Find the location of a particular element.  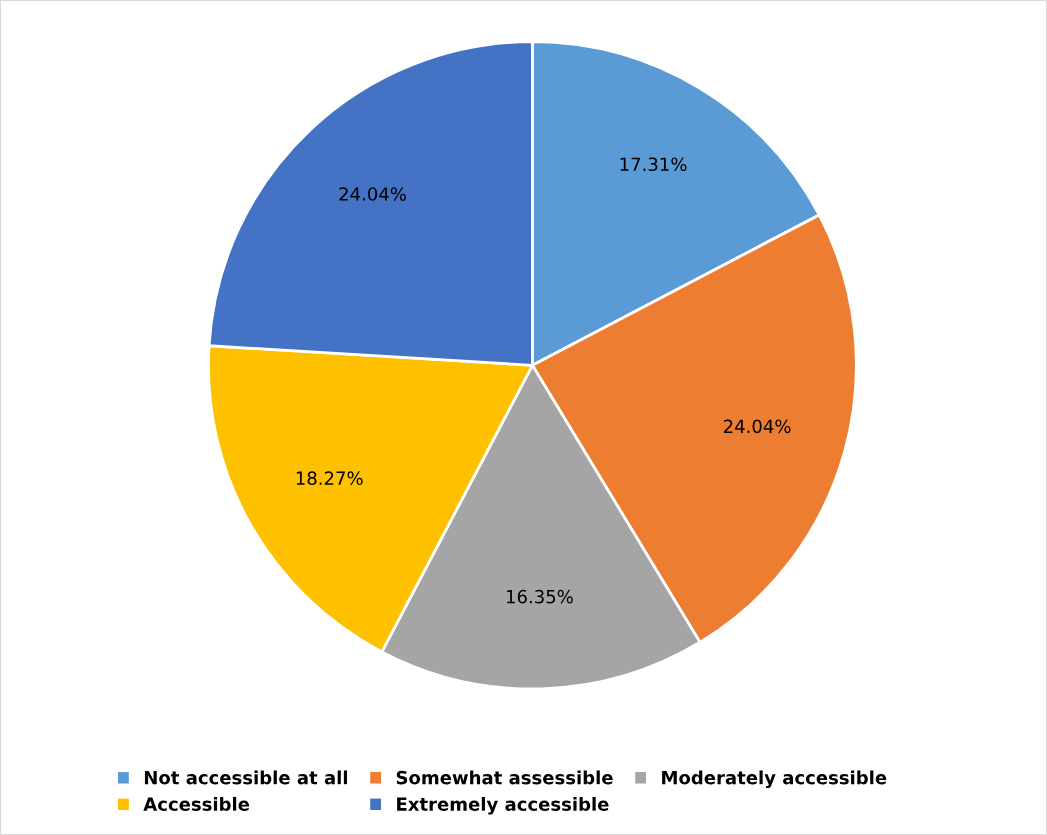

legend-label: Moderately accessible is located at coordinates (774, 779).